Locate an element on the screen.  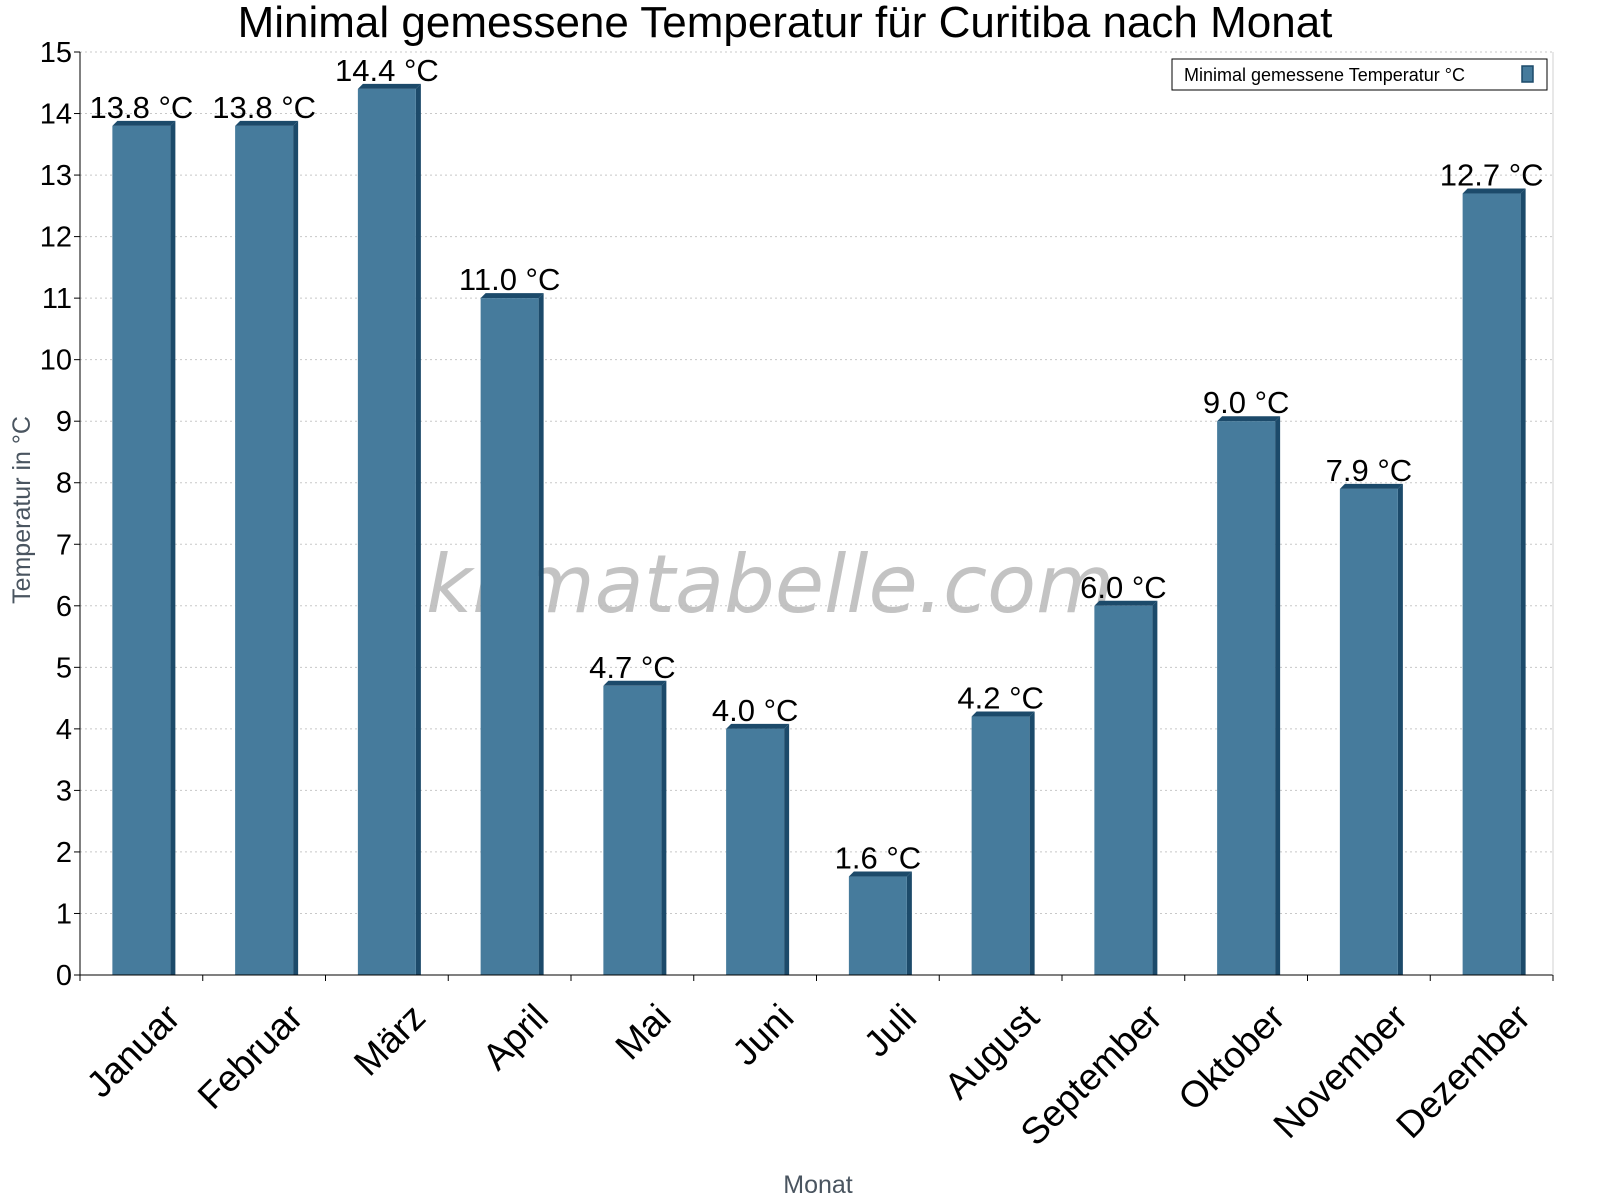
x-tick-label: Februar is located at coordinates (250, 1056).